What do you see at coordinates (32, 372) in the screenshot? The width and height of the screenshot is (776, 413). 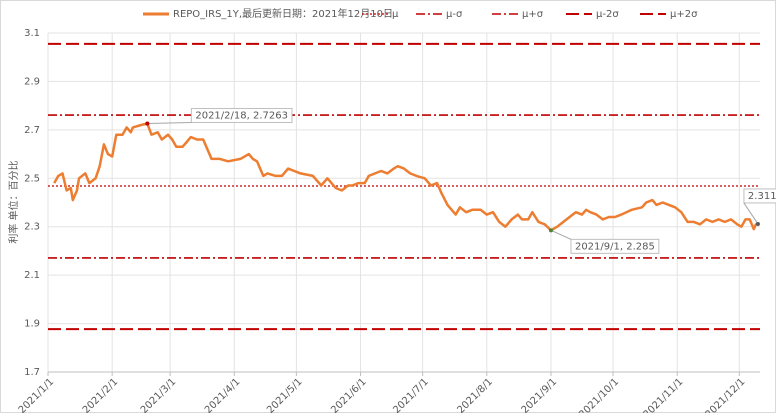 I see `y-tick-label: 1.7` at bounding box center [32, 372].